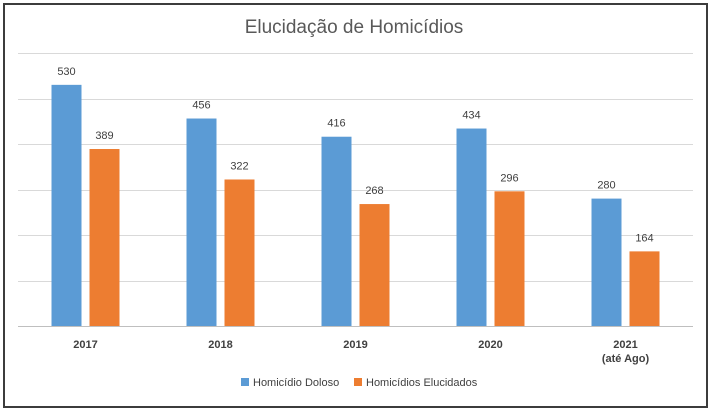 Image resolution: width=713 pixels, height=413 pixels. Describe the element at coordinates (104, 136) in the screenshot. I see `data-label: 389` at that location.